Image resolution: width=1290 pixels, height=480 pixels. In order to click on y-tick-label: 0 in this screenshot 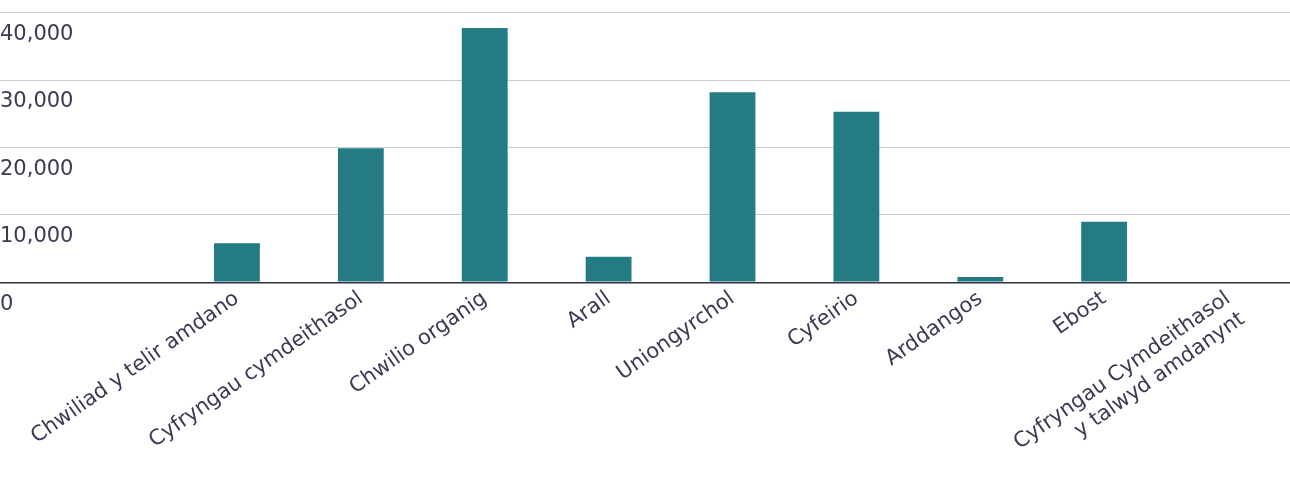, I will do `click(7, 302)`.